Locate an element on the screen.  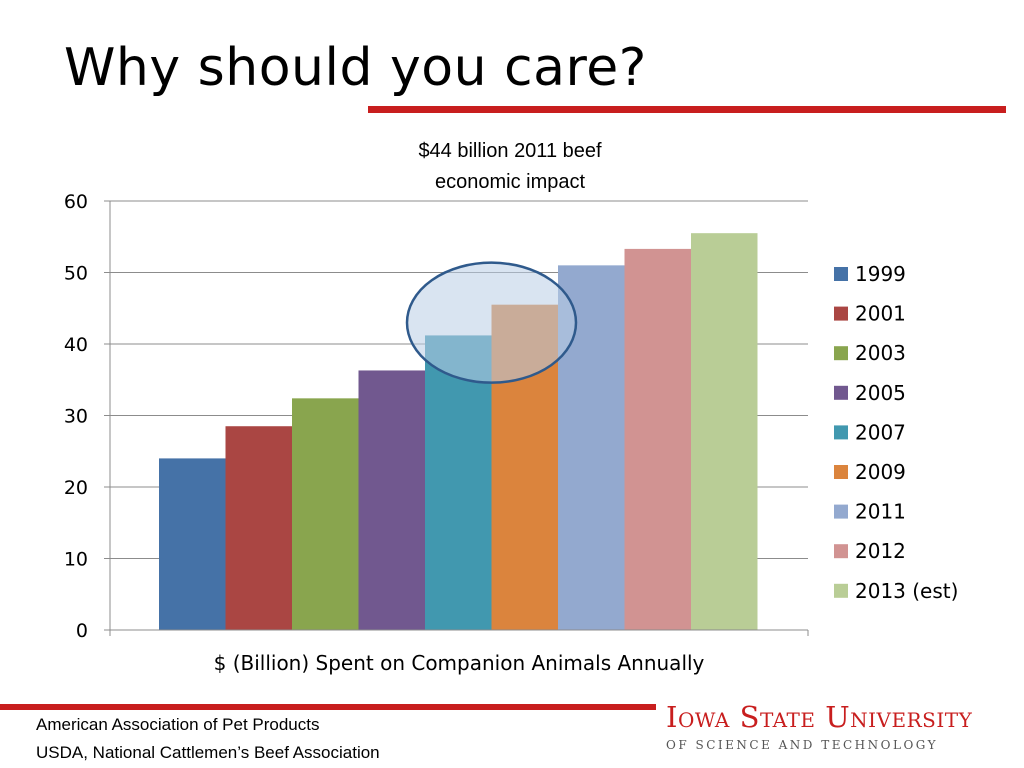
y-tick-label: 0 is located at coordinates (82, 631).